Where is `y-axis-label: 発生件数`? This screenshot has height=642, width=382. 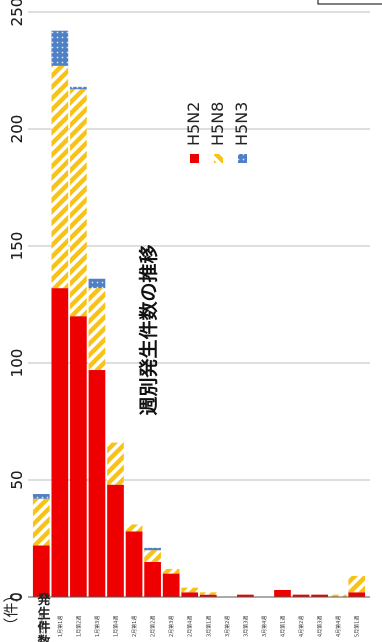
y-axis-label: 発生件数 is located at coordinates (43, 617).